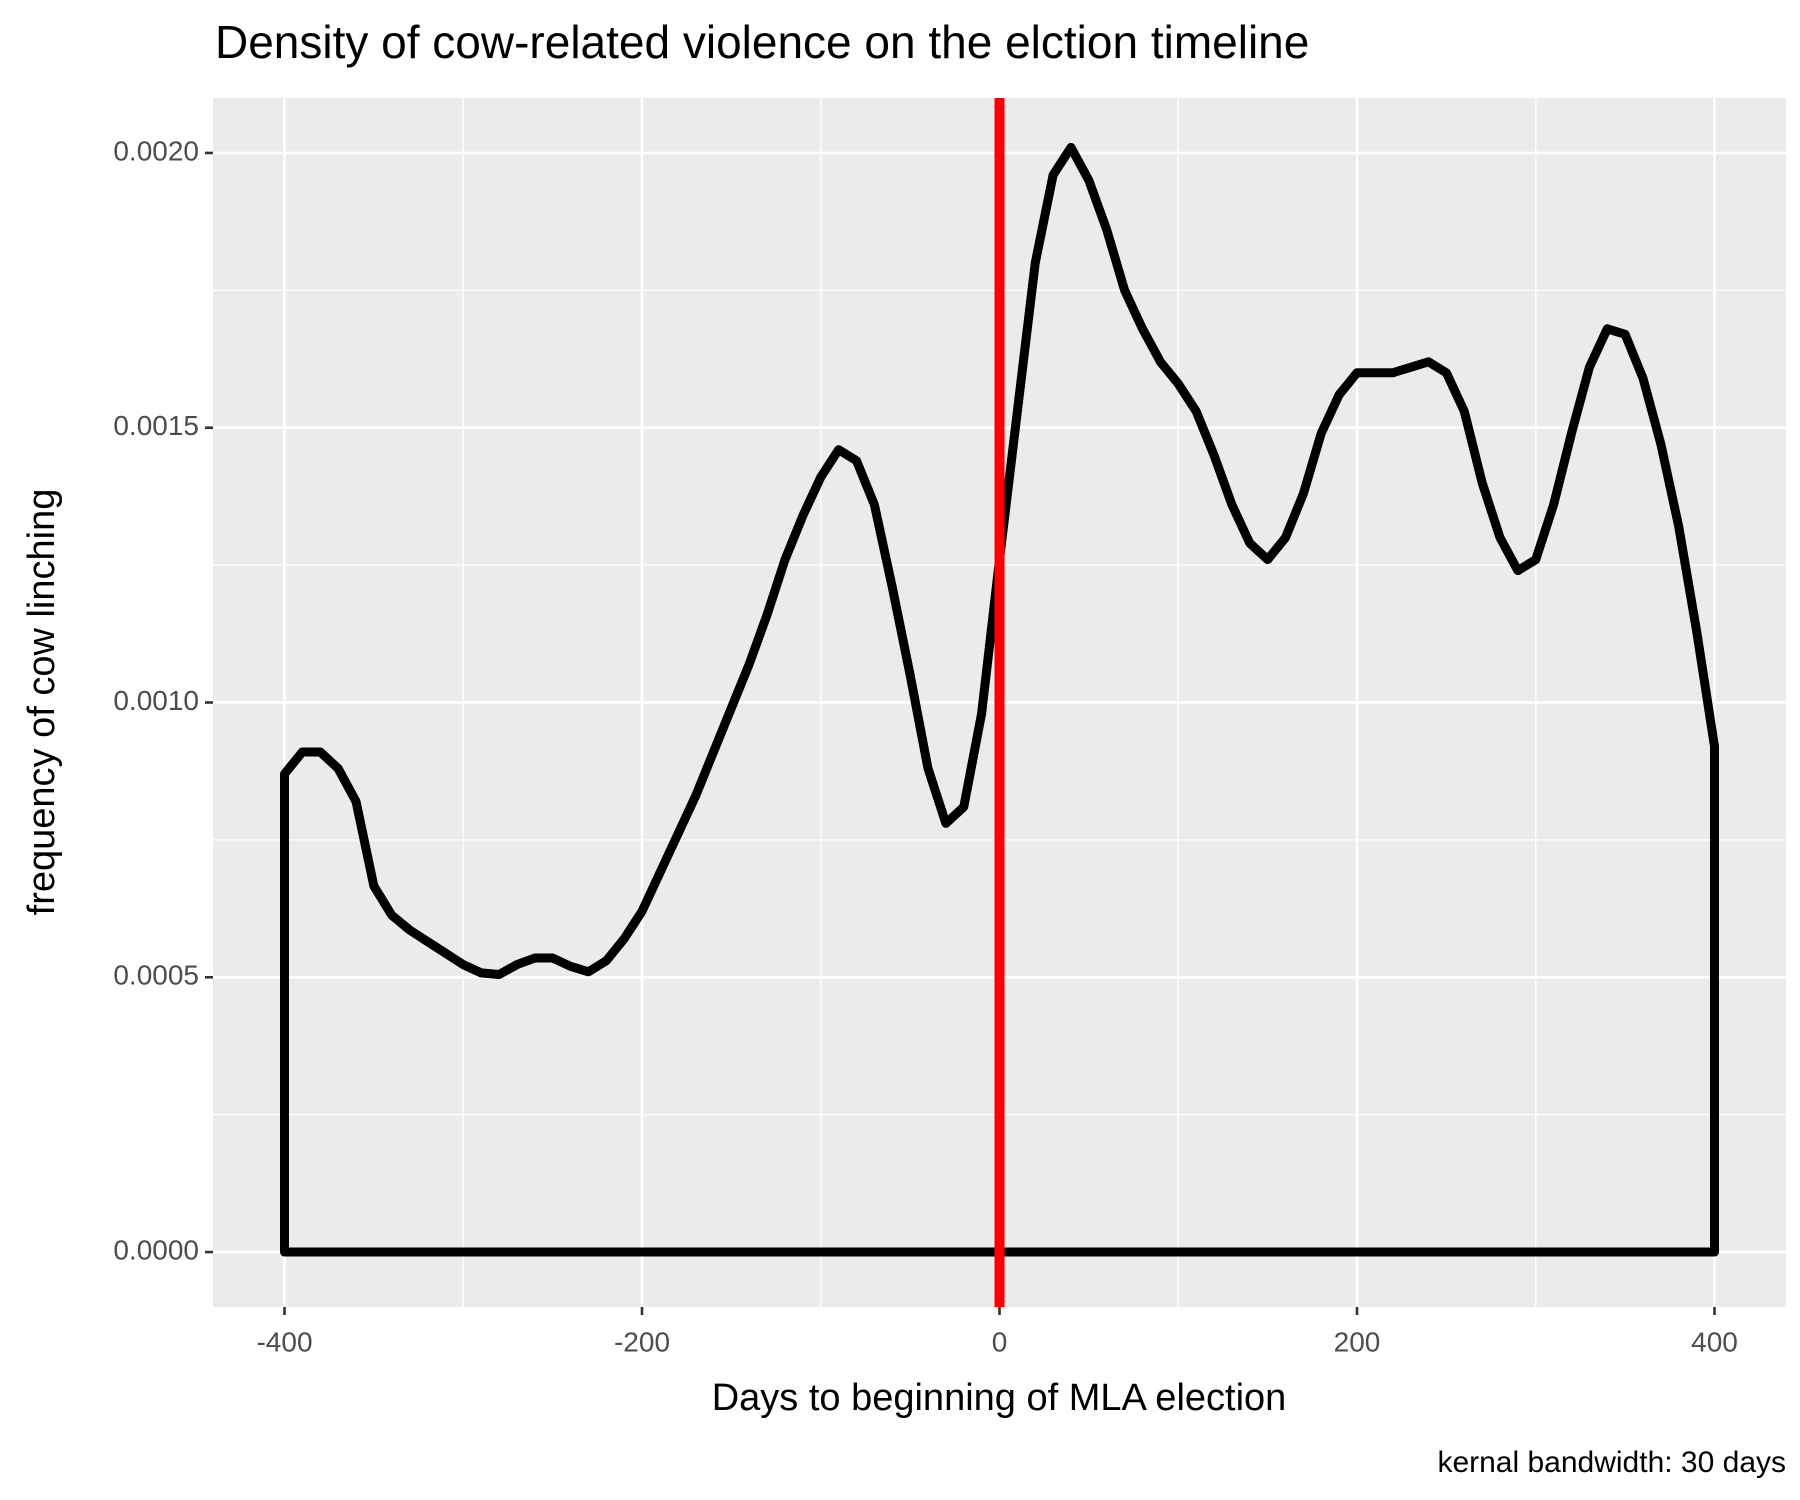  I want to click on y-axis-title: frequency of cow linching, so click(42, 702).